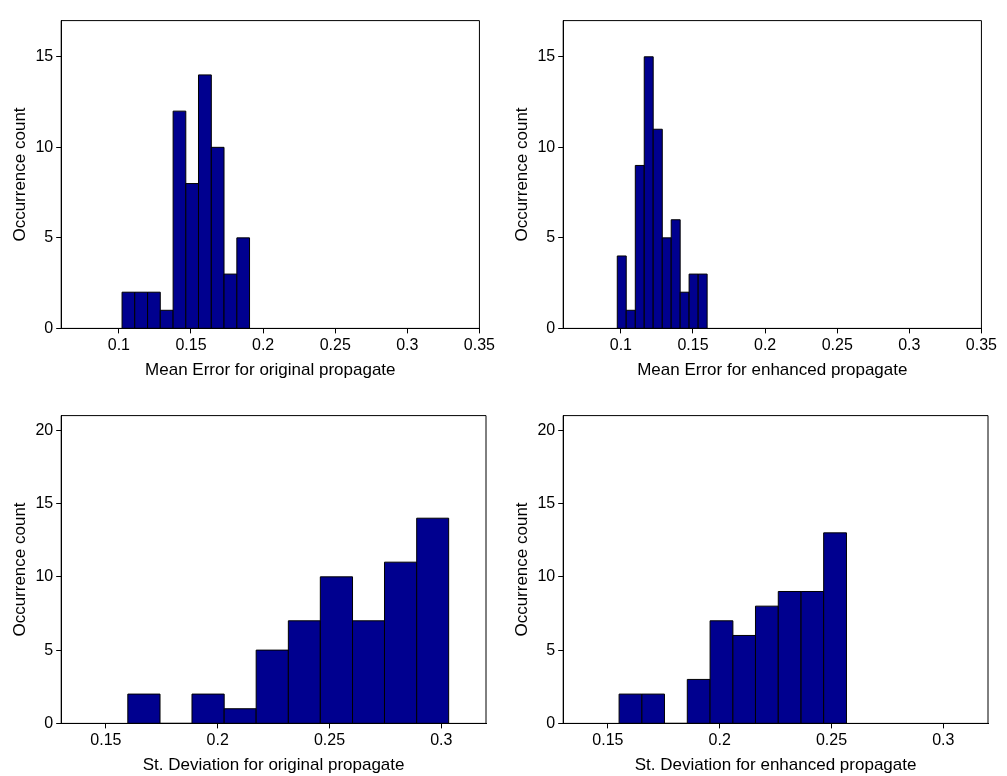 The width and height of the screenshot is (1007, 776). What do you see at coordinates (772, 370) in the screenshot?
I see `x-axis-title: Mean Error for enhanced propagate` at bounding box center [772, 370].